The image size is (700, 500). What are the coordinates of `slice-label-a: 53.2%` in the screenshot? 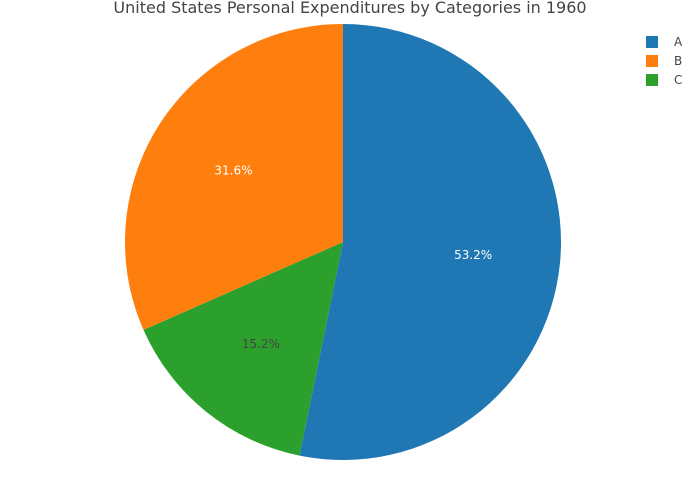 It's located at (473, 255).